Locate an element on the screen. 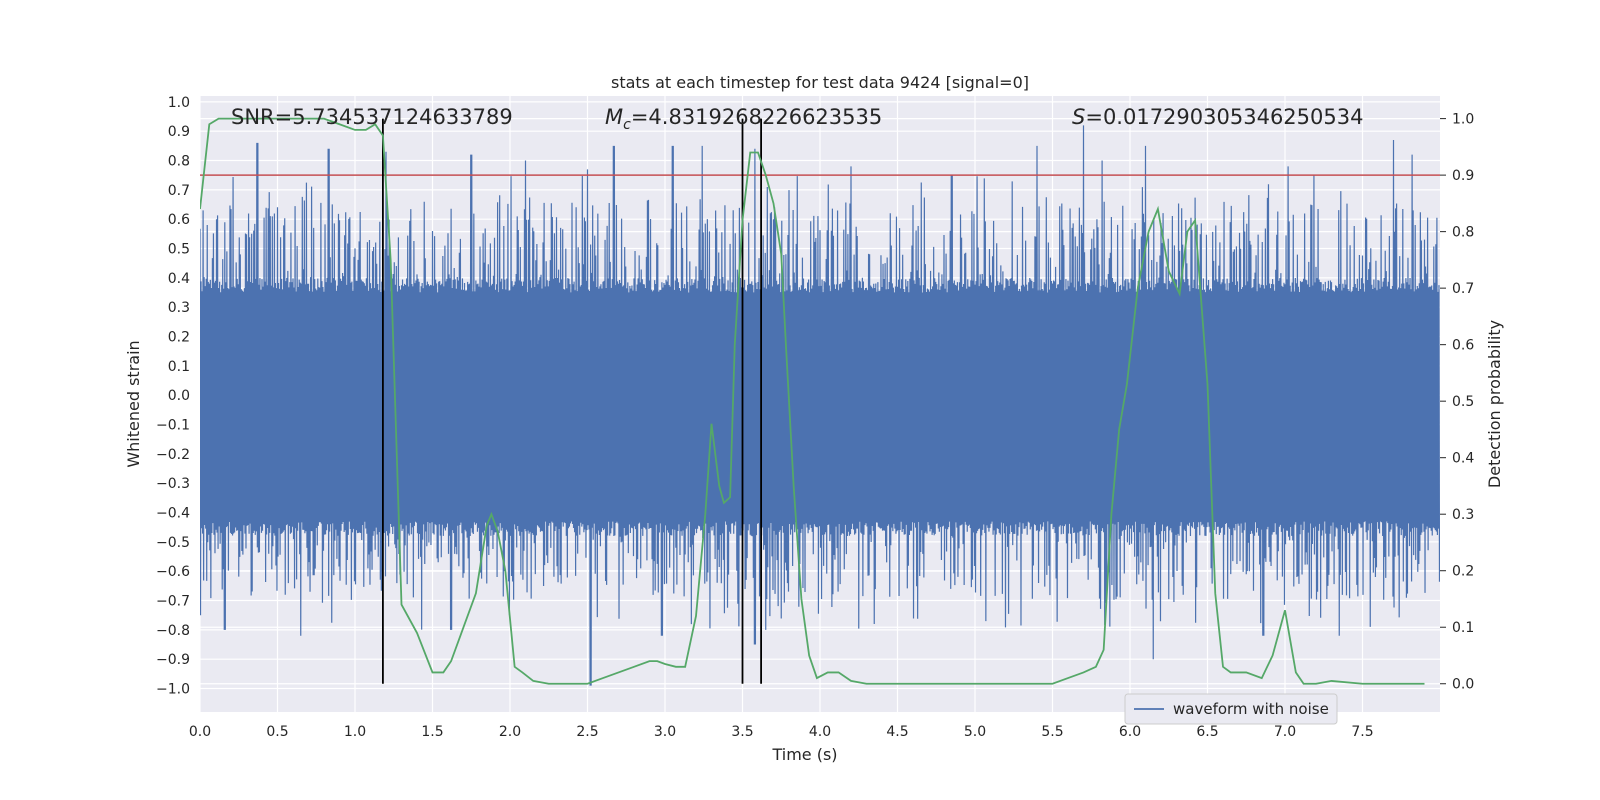 This screenshot has width=1600, height=800. legend-label: waveform with noise is located at coordinates (1251, 709).